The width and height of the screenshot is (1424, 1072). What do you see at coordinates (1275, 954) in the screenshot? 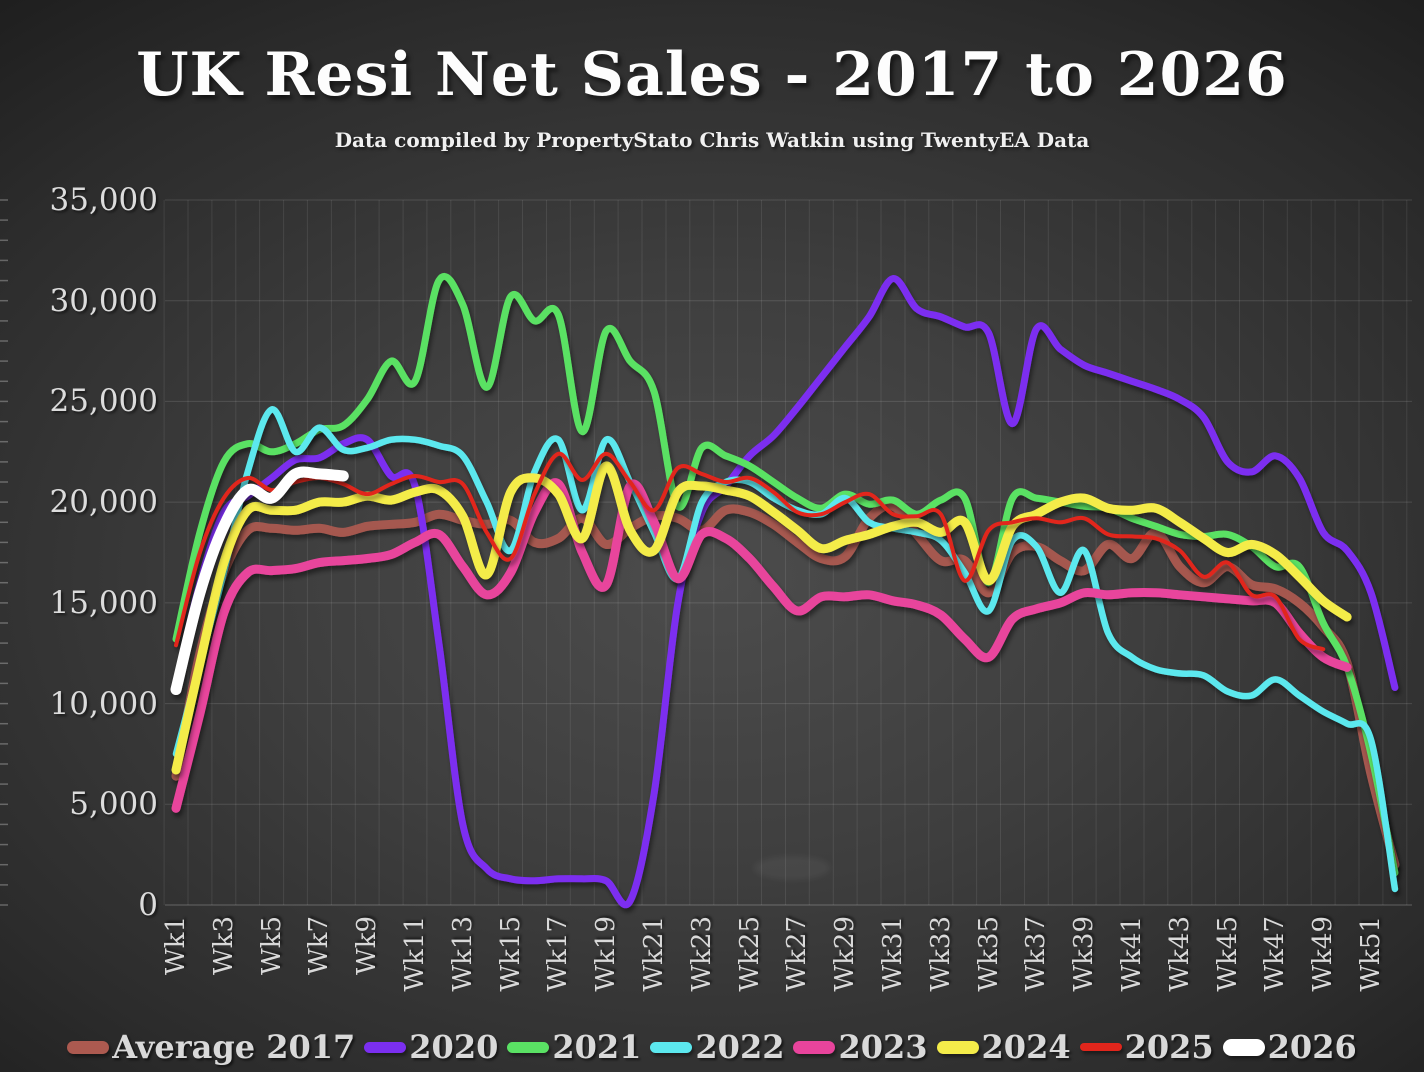
I see `x-tick-label-text: Wk47` at bounding box center [1275, 954].